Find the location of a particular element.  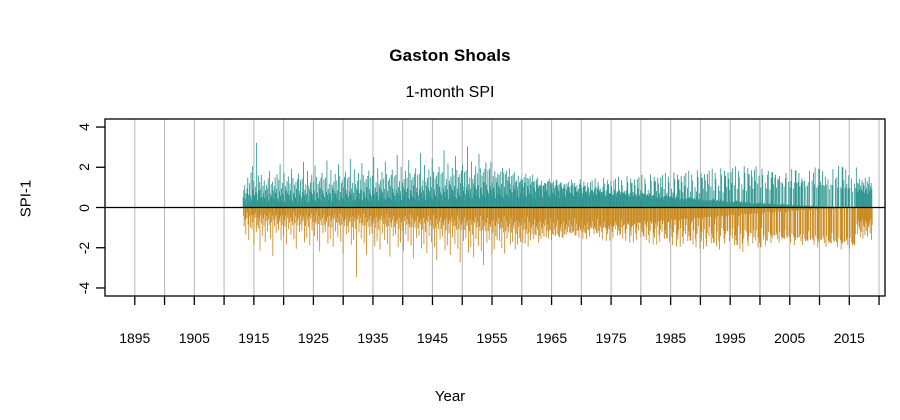

x-tick-label: 1975 is located at coordinates (611, 338).